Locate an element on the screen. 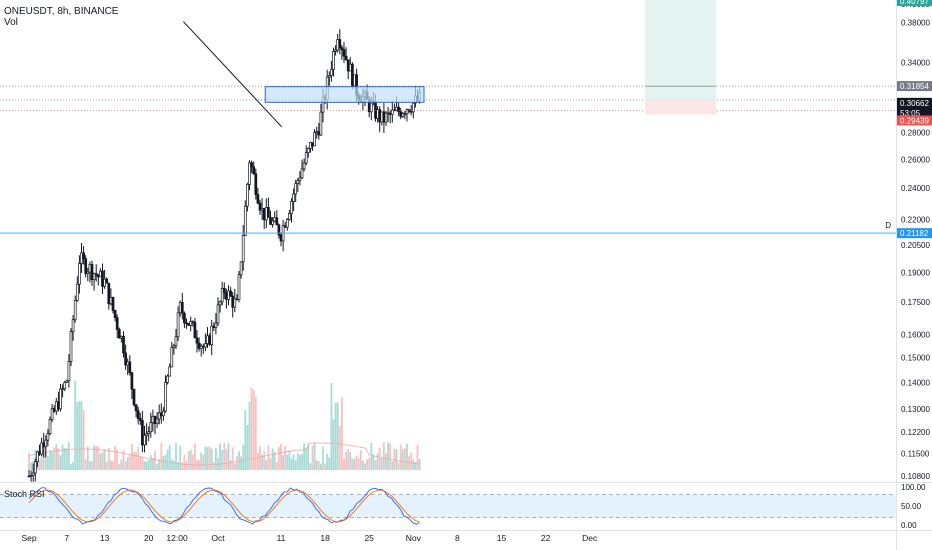  time-tick-label: 15 is located at coordinates (502, 538).